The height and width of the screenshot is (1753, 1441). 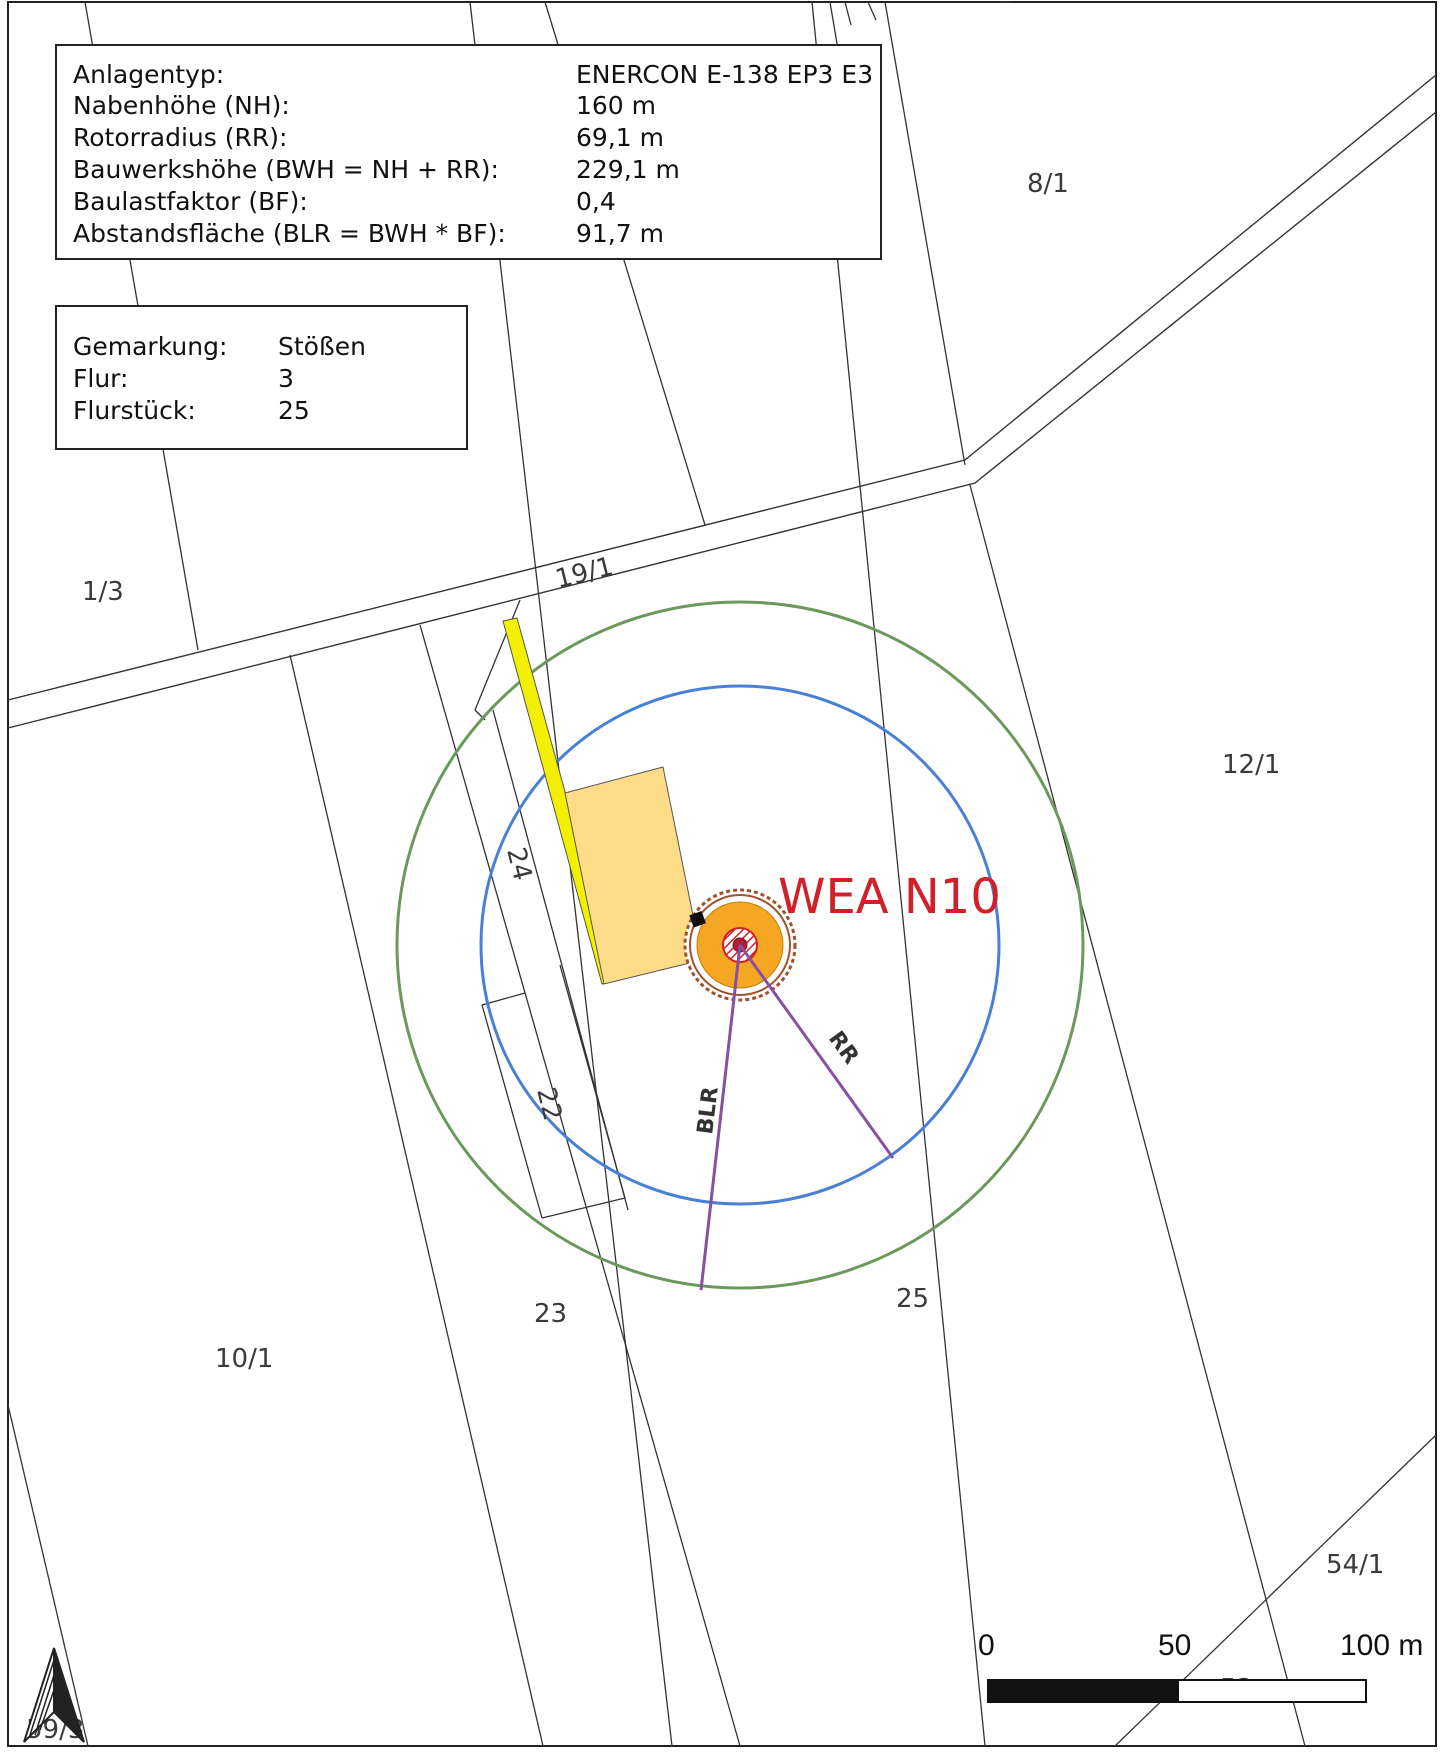 What do you see at coordinates (1251, 765) in the screenshot?
I see `parcel-12-1: 12/1` at bounding box center [1251, 765].